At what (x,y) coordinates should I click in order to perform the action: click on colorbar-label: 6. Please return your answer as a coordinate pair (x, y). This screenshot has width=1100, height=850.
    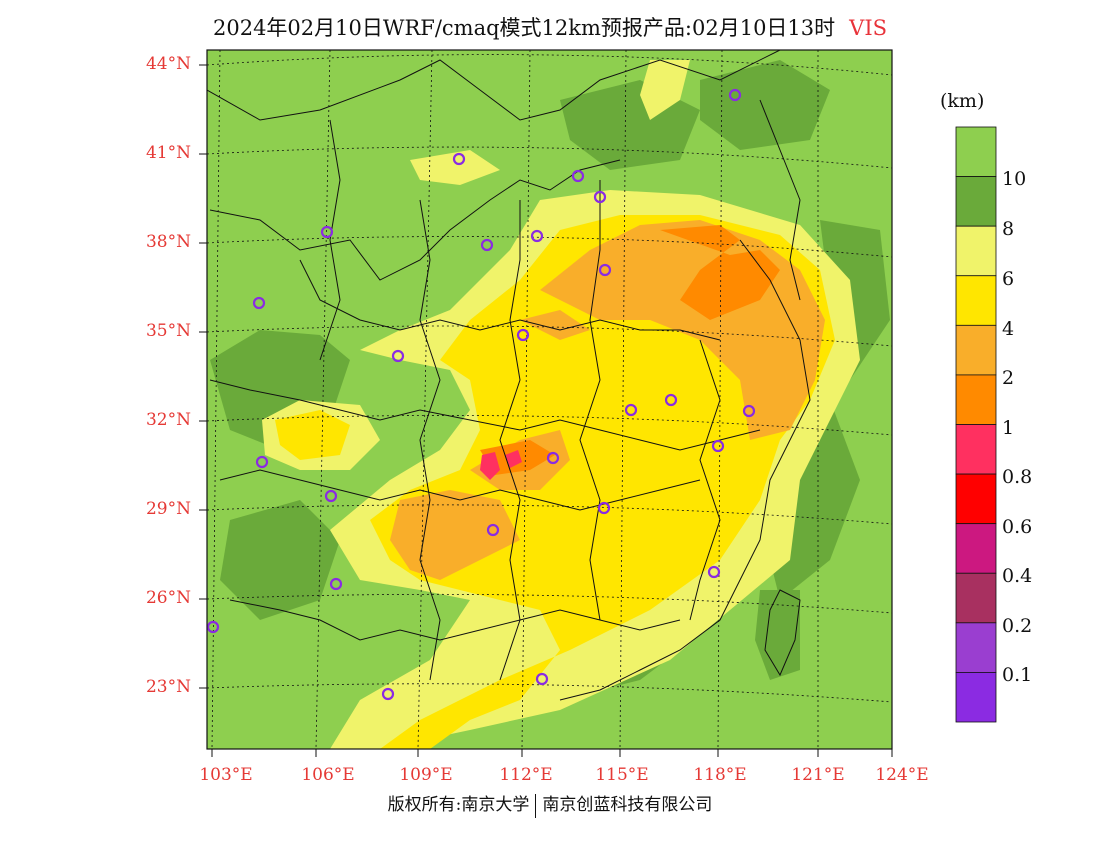
    Looking at the image, I should click on (1008, 279).